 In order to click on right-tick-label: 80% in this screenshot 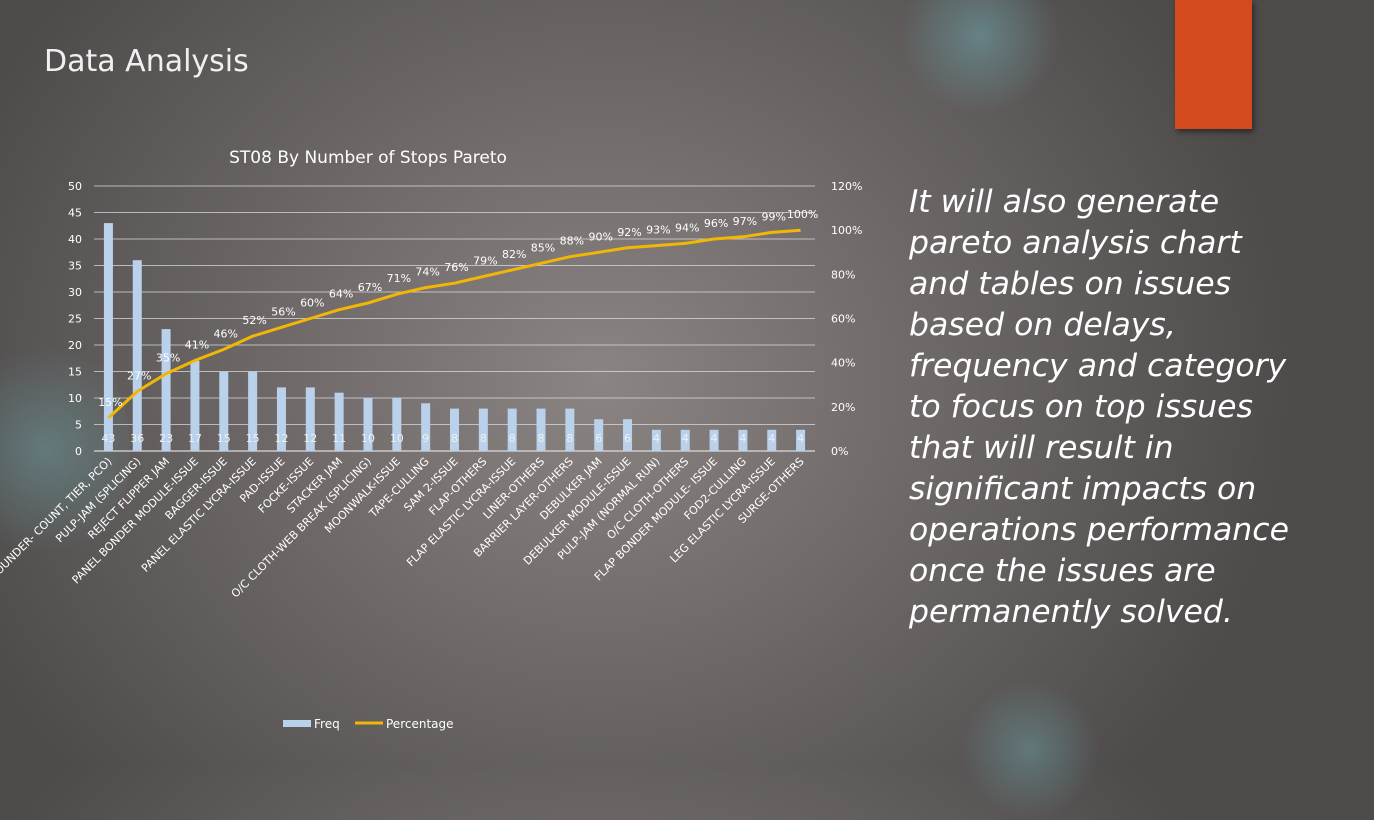, I will do `click(843, 274)`.